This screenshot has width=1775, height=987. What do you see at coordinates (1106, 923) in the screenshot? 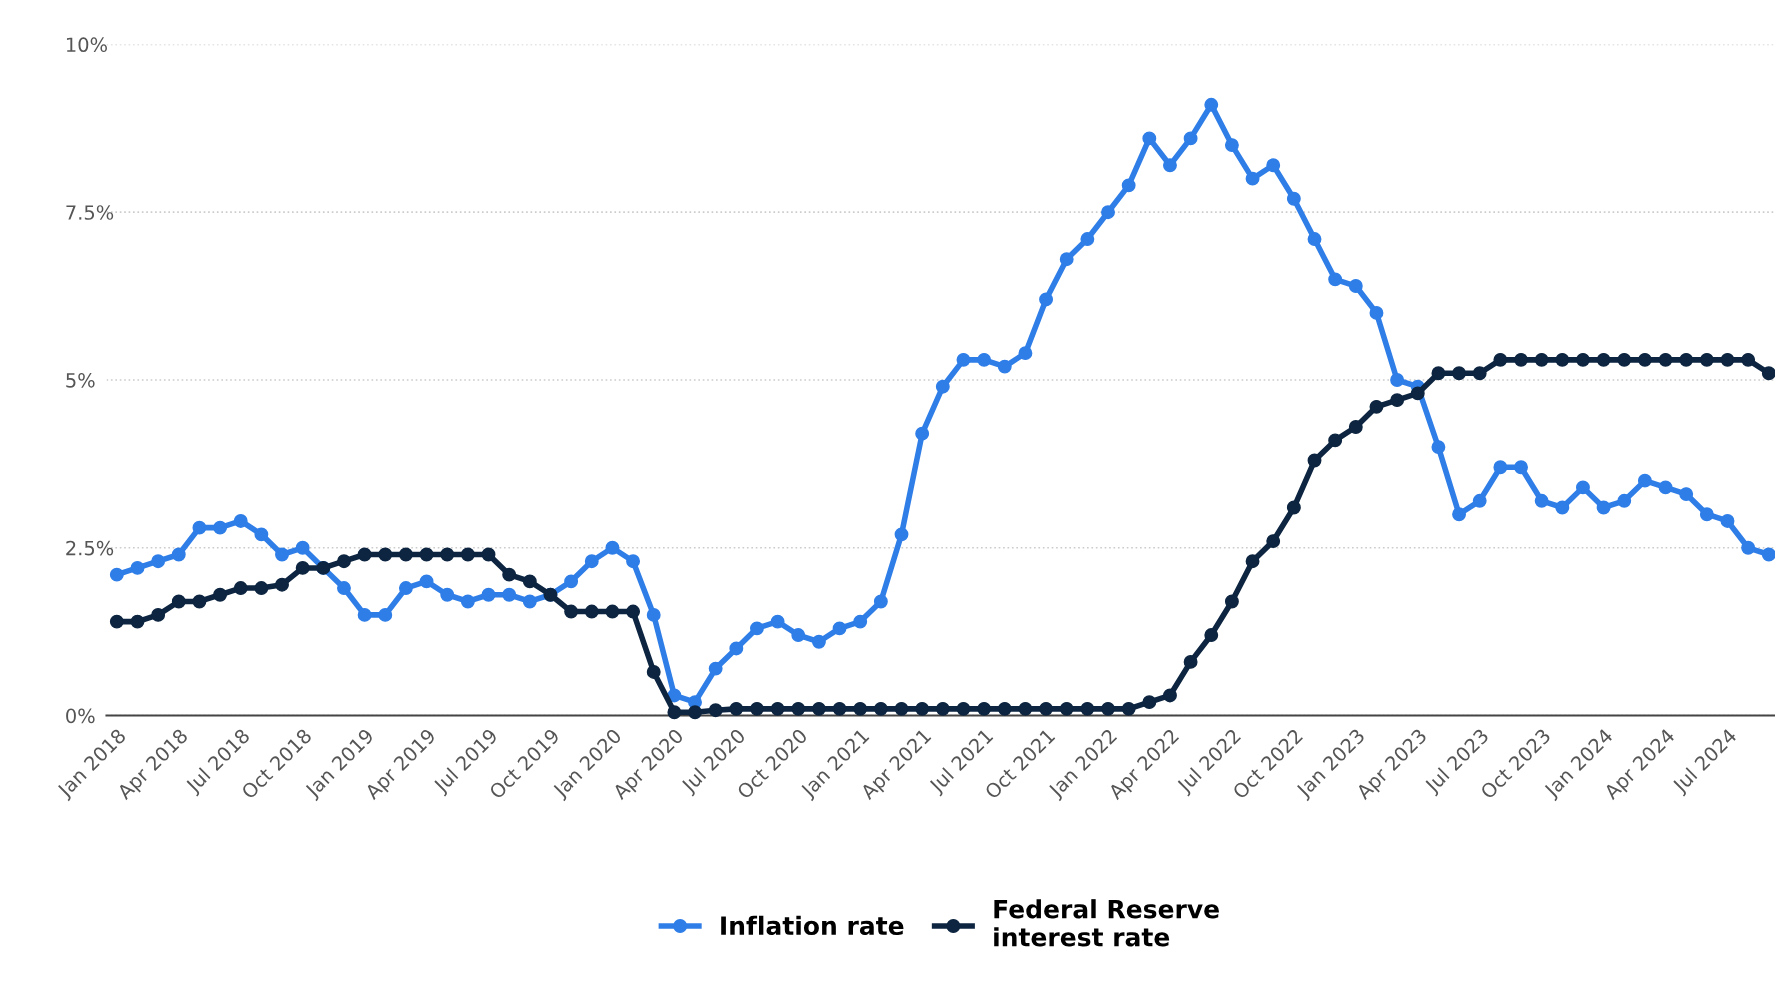
I see `legend-label: Federal Reserve interest rate` at bounding box center [1106, 923].